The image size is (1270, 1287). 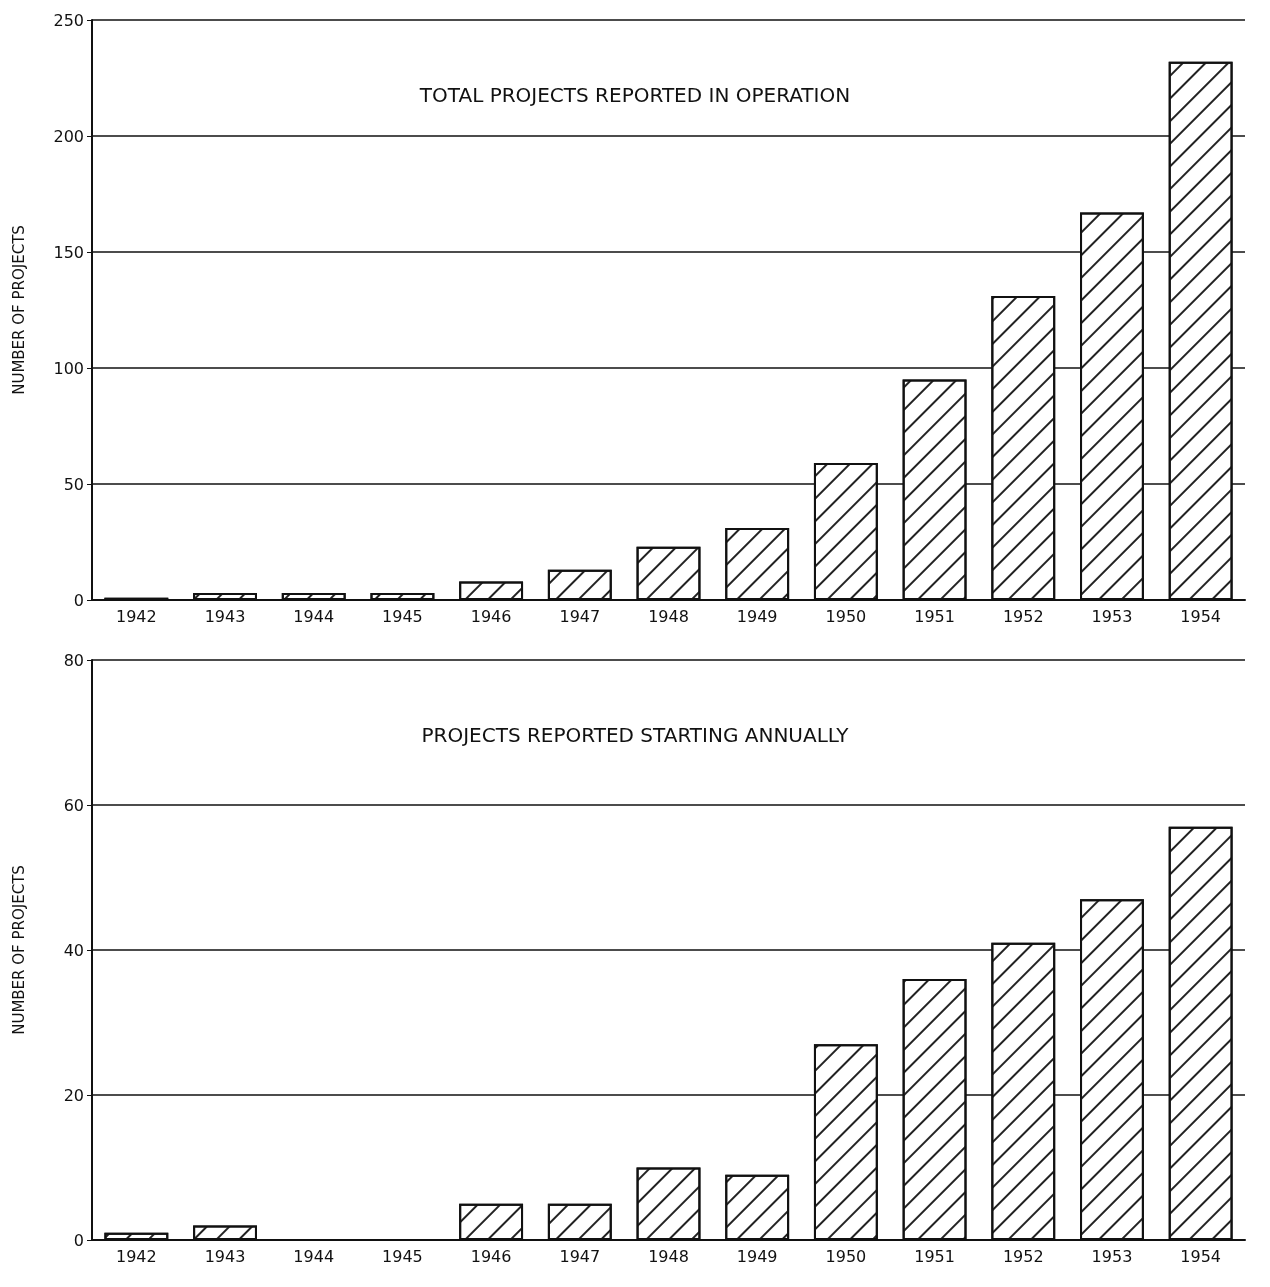 What do you see at coordinates (635, 735) in the screenshot?
I see `text: PROJECTS REPORTED STARTING ANNUALLY` at bounding box center [635, 735].